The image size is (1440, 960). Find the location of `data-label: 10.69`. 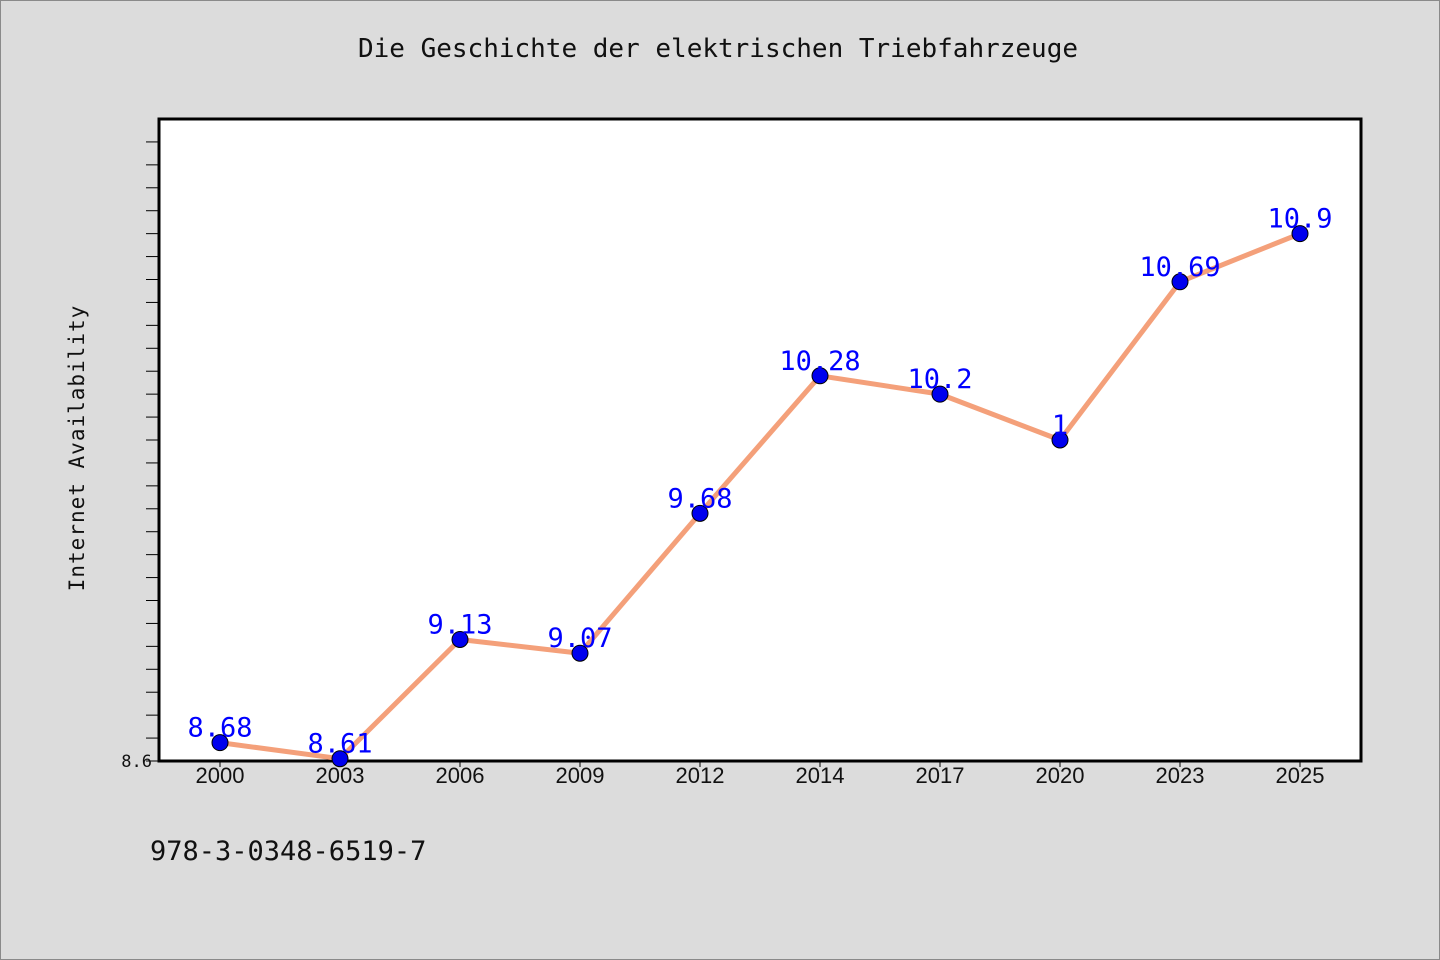

data-label: 10.69 is located at coordinates (1179, 267).